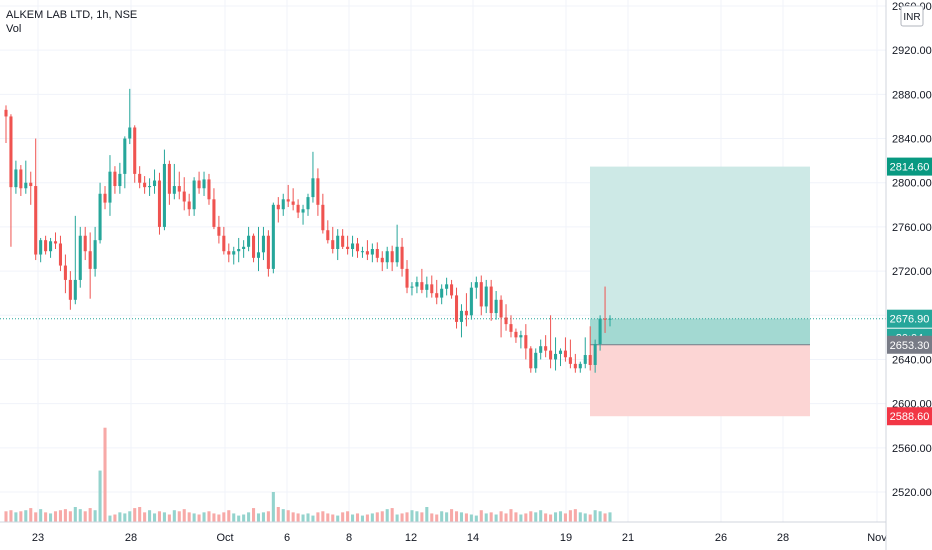 The width and height of the screenshot is (932, 550). What do you see at coordinates (224, 538) in the screenshot?
I see `x-tick-label: Oct` at bounding box center [224, 538].